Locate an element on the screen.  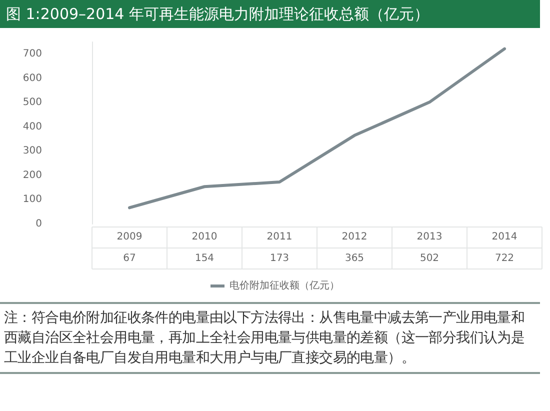
y-tick-label: 100 is located at coordinates (32, 200).